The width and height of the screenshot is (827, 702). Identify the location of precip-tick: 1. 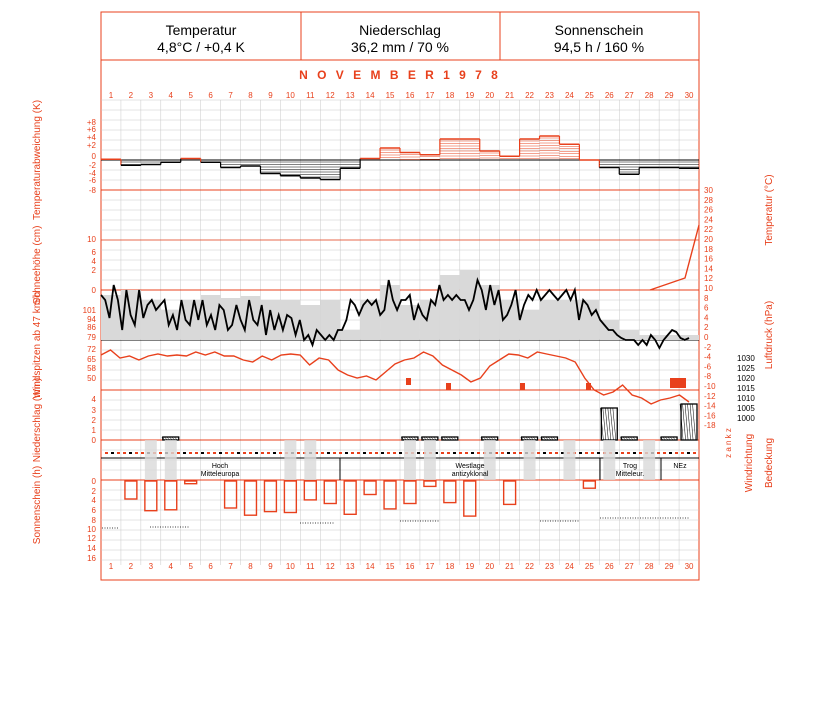
(94, 430).